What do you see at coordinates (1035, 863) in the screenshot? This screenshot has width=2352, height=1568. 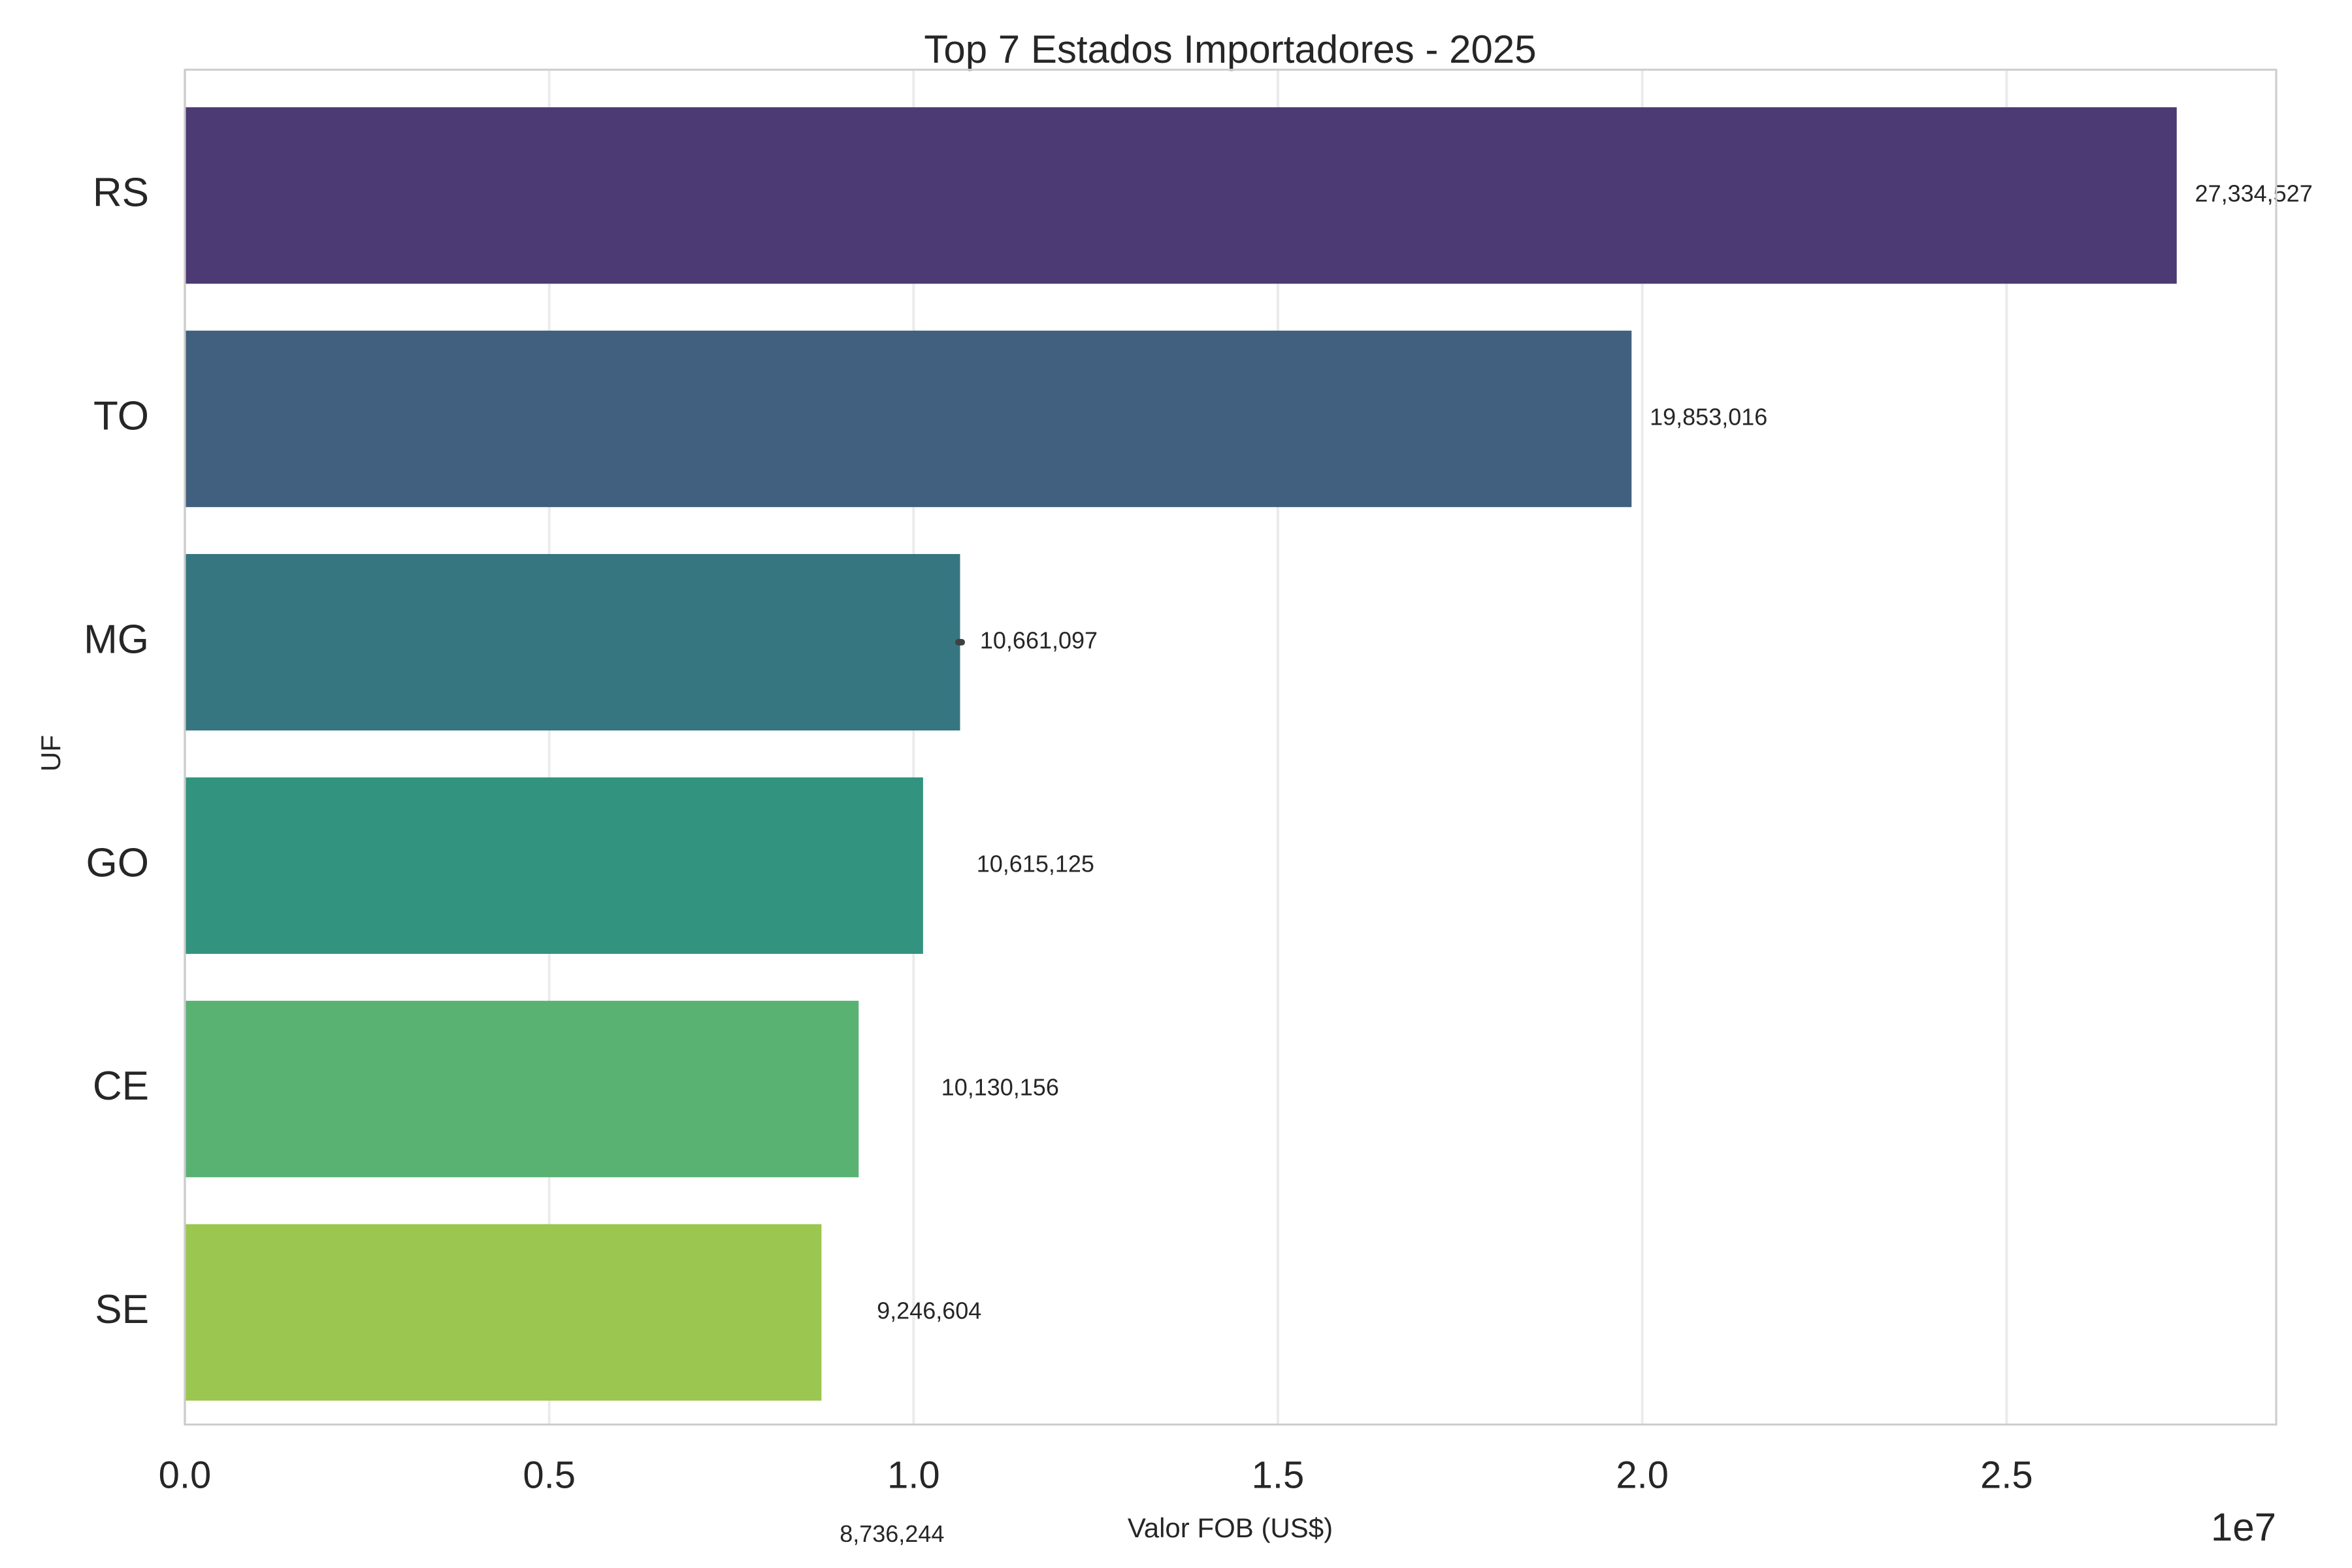 I see `value-label: 10,615,125` at bounding box center [1035, 863].